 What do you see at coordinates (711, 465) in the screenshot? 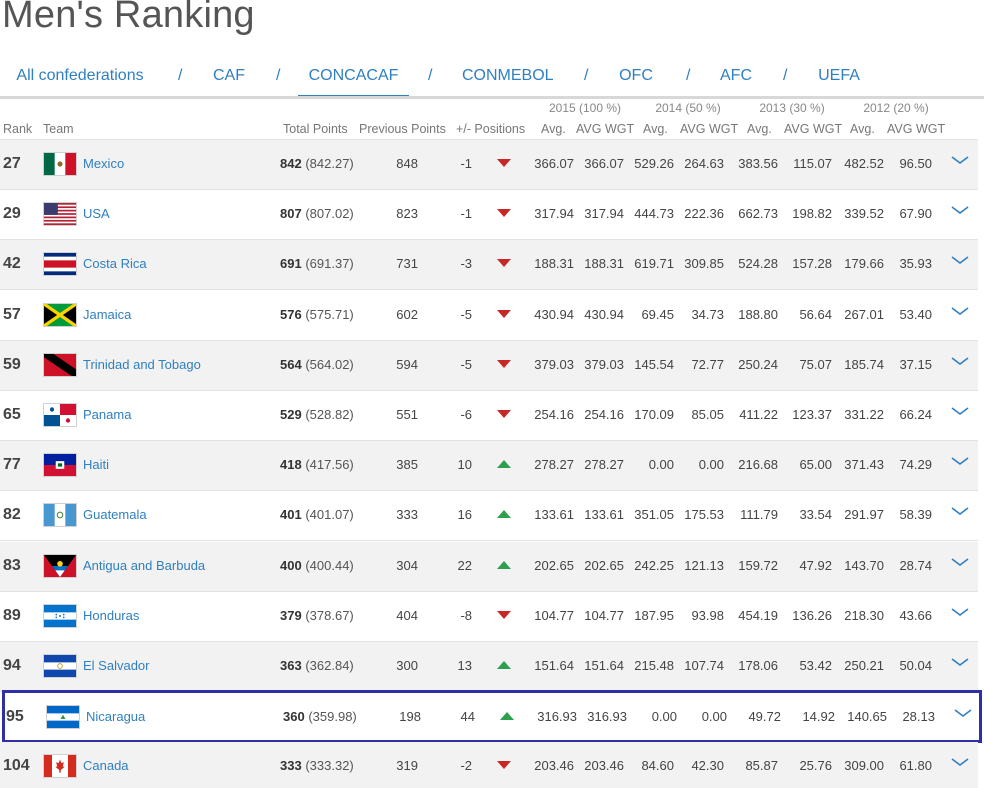
I see `avg-wgt-2014-cell: 0.00` at bounding box center [711, 465].